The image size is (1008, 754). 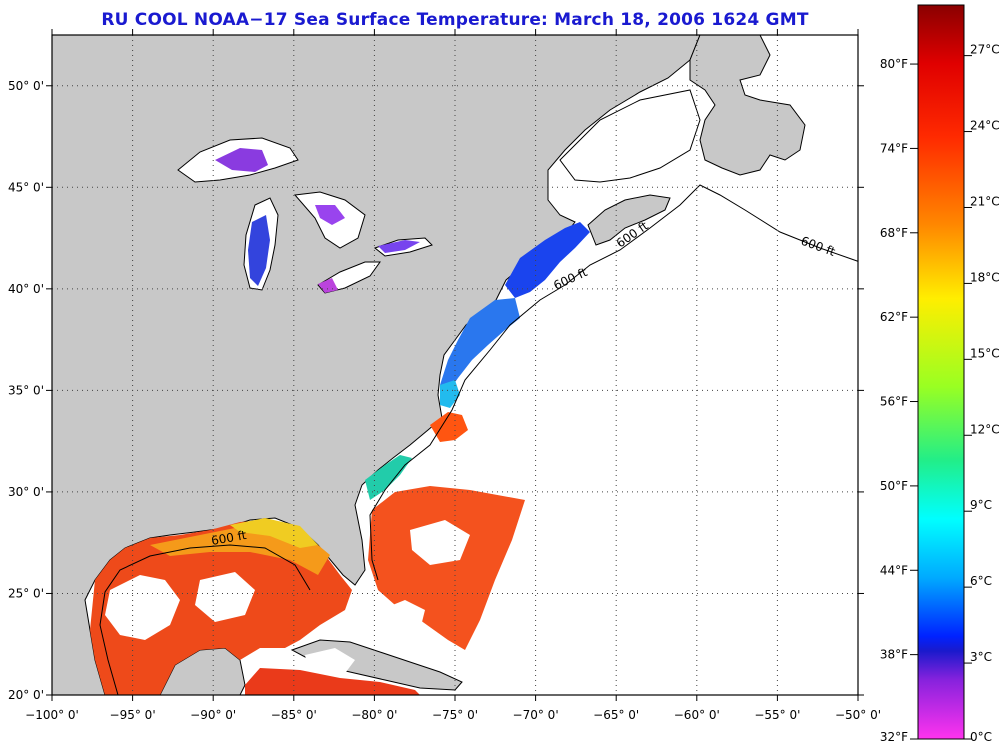 I want to click on lat-tick-label: 45° 0', so click(x=26, y=187).